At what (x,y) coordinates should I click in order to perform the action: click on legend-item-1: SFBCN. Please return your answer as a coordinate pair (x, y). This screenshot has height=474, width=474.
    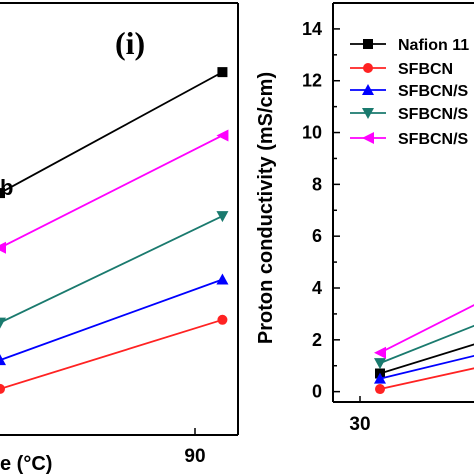
    Looking at the image, I should click on (401, 69).